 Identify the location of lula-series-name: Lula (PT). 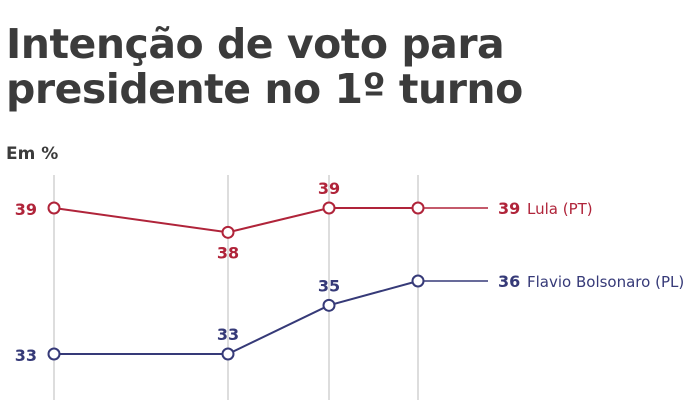
(560, 209).